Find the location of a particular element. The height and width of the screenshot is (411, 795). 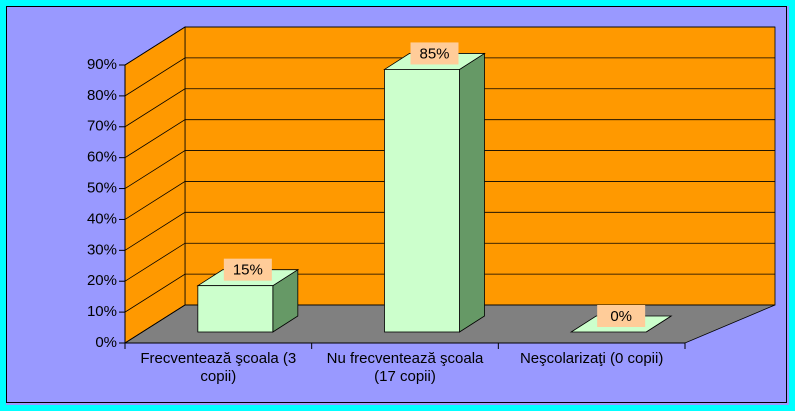

side-wall is located at coordinates (155, 185).